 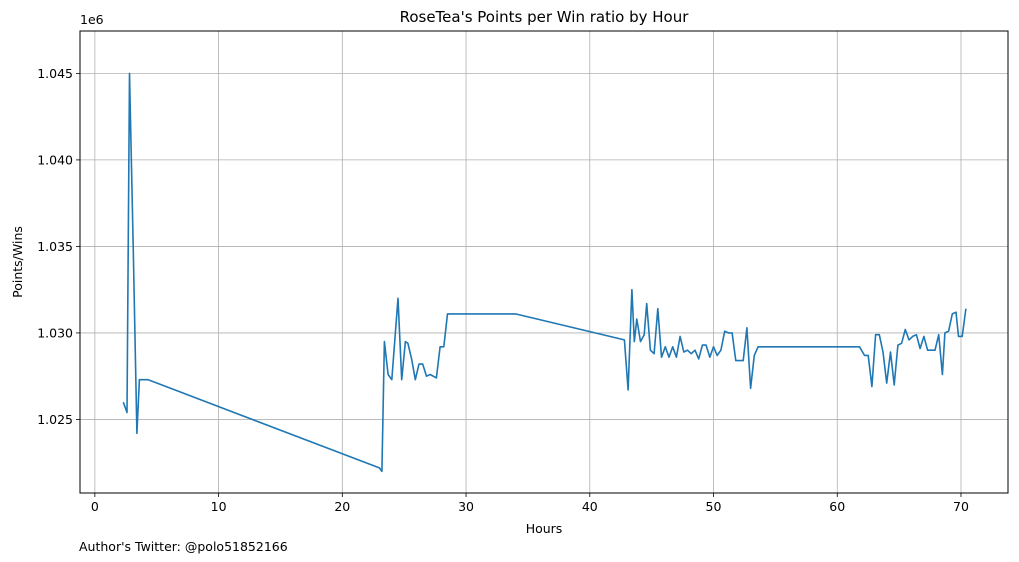 I want to click on y-axis-label: Points/Wins, so click(x=17, y=262).